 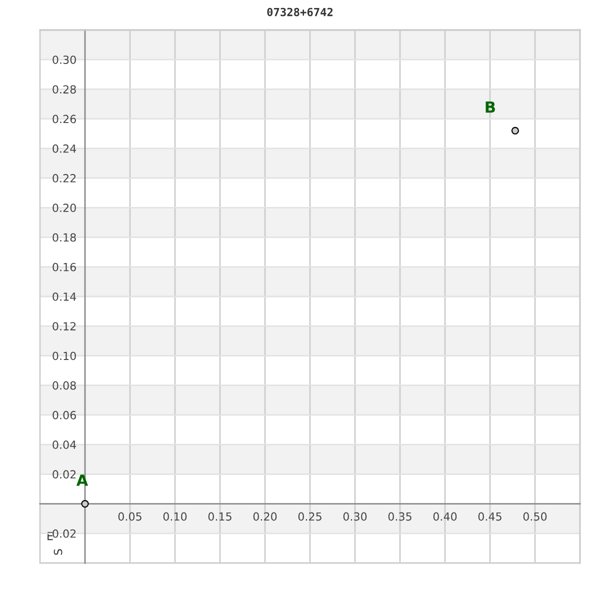 What do you see at coordinates (64, 356) in the screenshot?
I see `y-tick-label: 0.10` at bounding box center [64, 356].